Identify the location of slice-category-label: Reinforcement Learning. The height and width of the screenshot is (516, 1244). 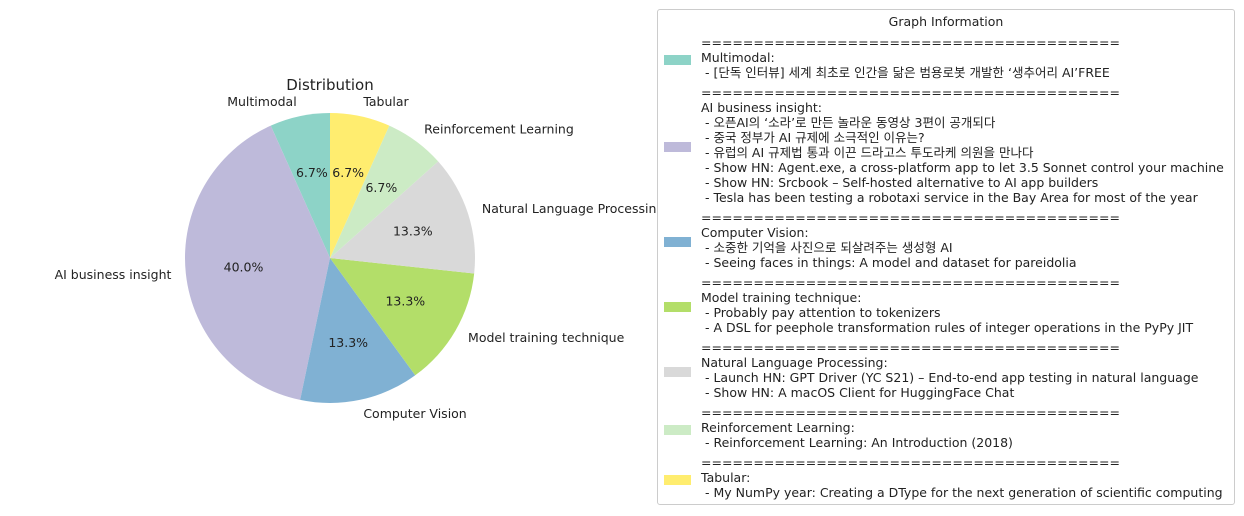
(499, 128).